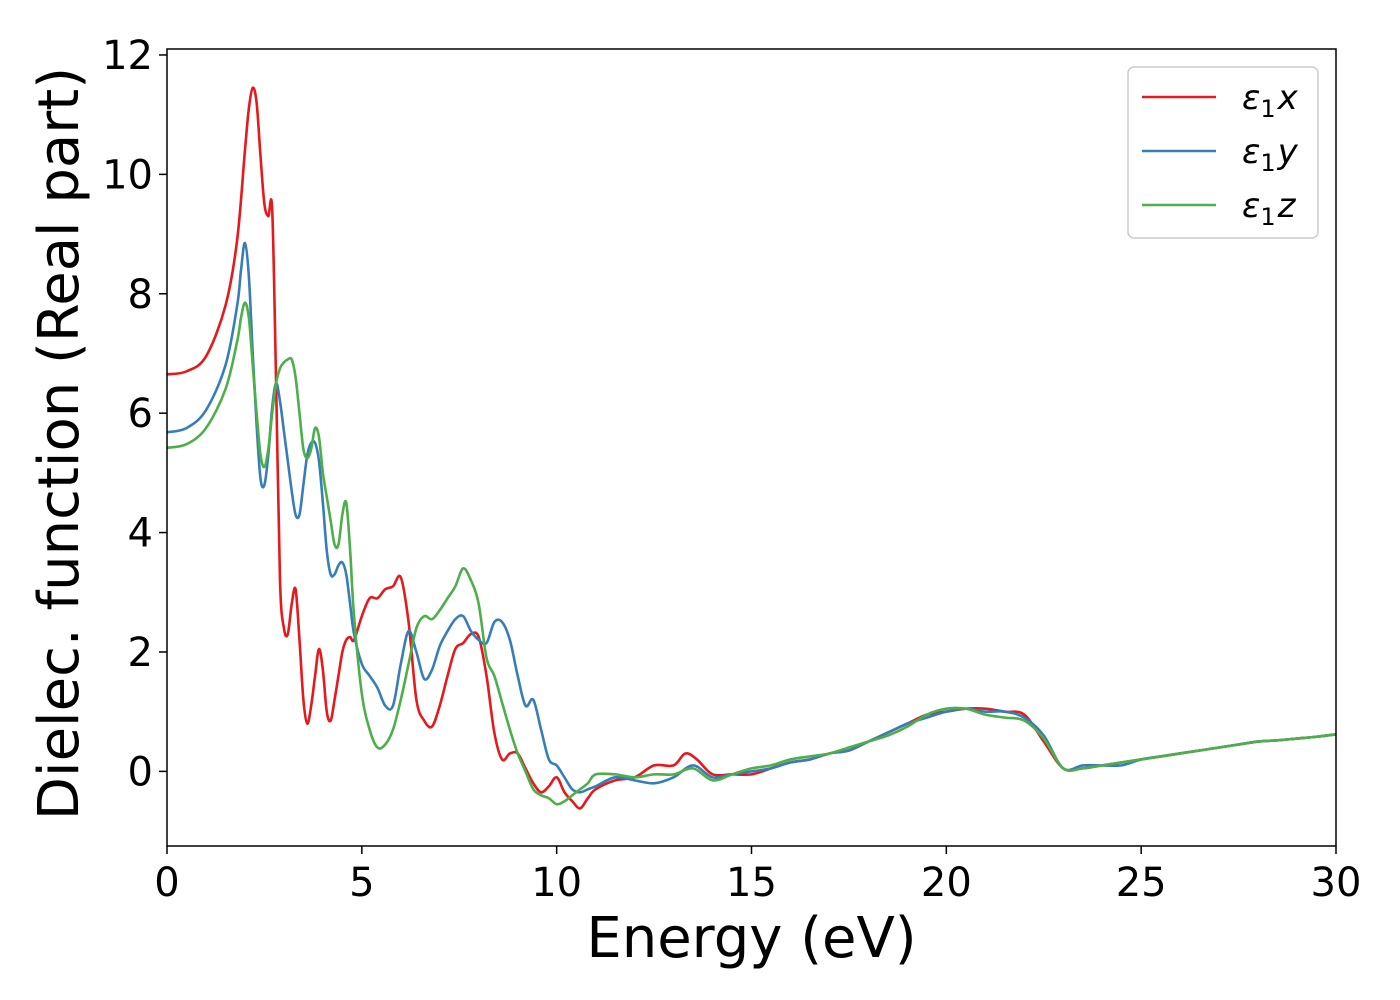 Image resolution: width=1400 pixels, height=1000 pixels. Describe the element at coordinates (140, 295) in the screenshot. I see `y-tick-label: 8` at that location.